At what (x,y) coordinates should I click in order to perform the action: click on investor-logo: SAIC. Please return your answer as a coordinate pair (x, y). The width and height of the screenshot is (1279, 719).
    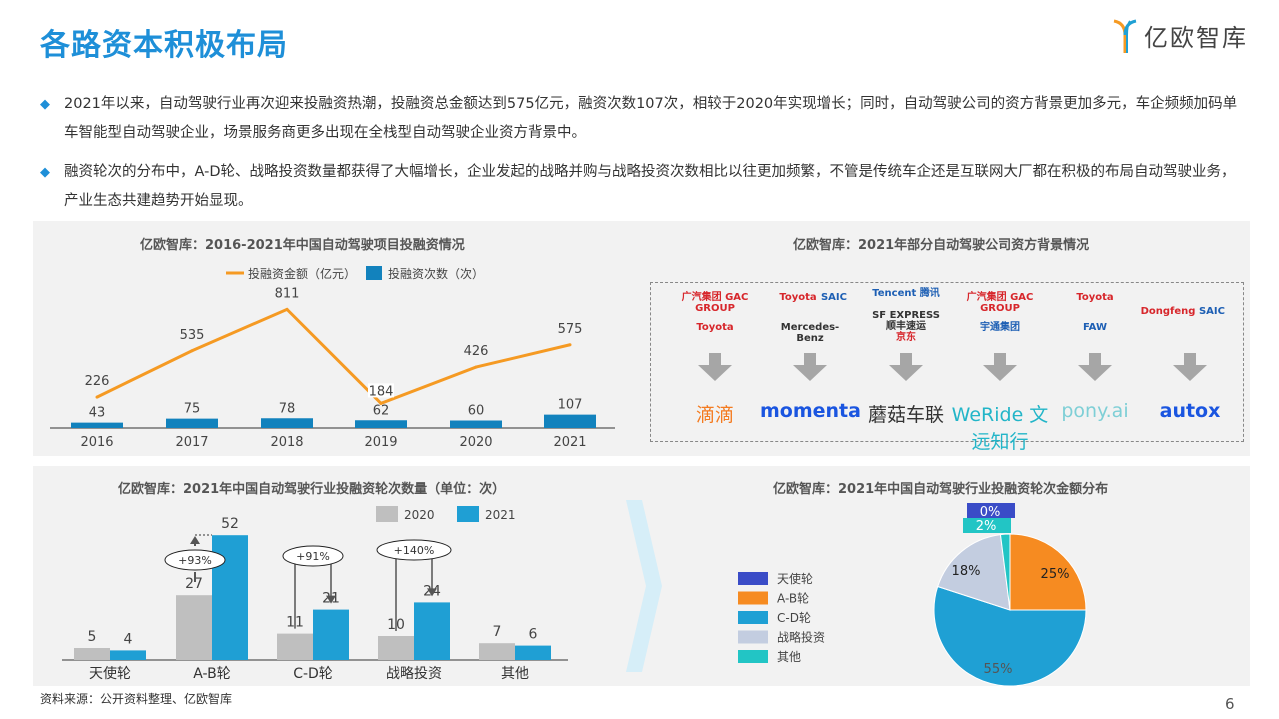
    Looking at the image, I should click on (833, 297).